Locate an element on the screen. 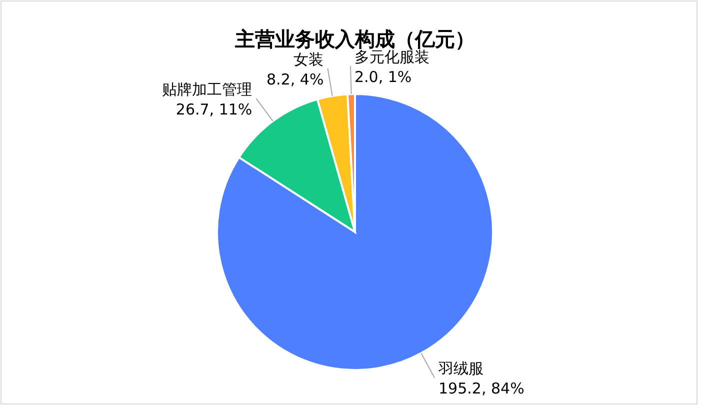 The image size is (704, 411). chart-title: 主营业务收入构成（亿元） is located at coordinates (354, 39).